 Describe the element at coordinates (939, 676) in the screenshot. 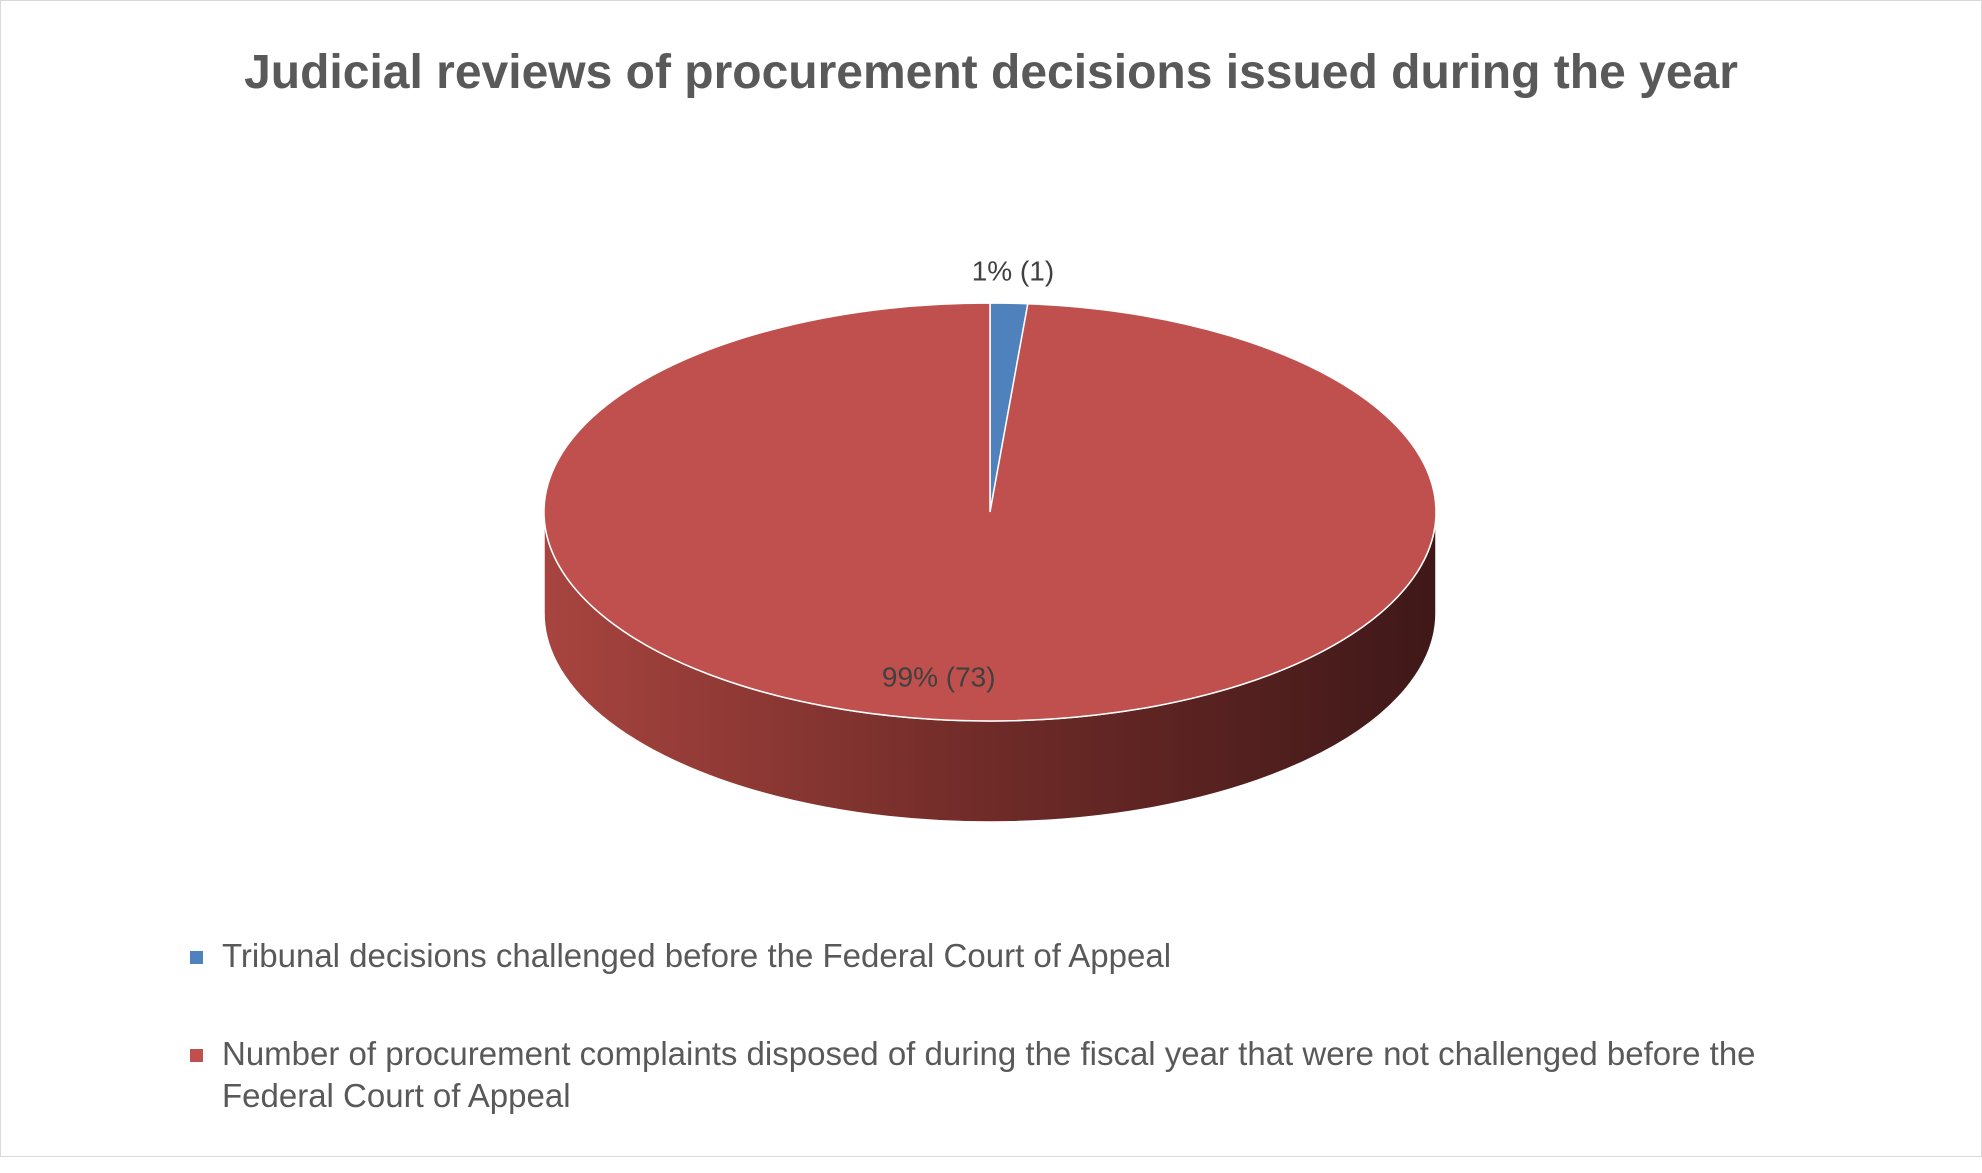

I see `data-label: 99% (73)` at that location.